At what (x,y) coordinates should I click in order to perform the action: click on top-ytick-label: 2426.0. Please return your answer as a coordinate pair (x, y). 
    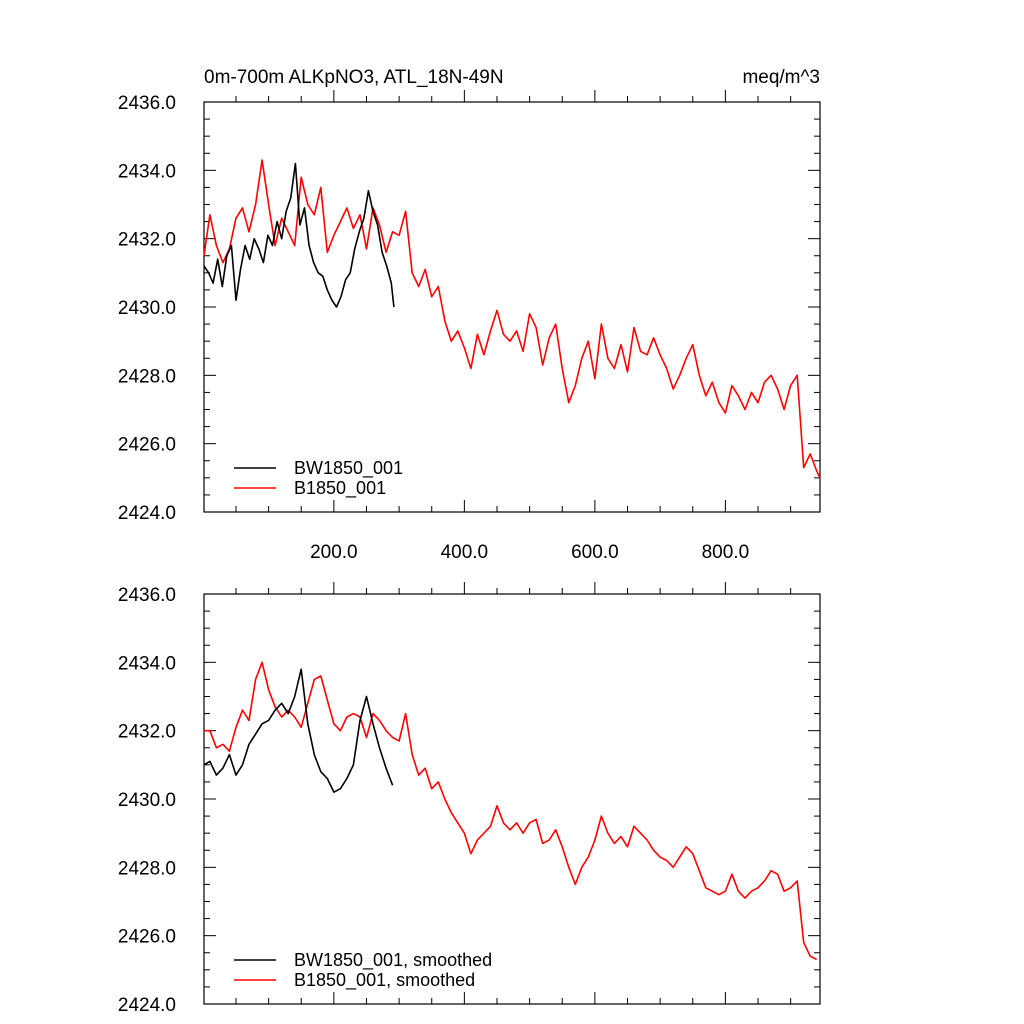
    Looking at the image, I should click on (147, 445).